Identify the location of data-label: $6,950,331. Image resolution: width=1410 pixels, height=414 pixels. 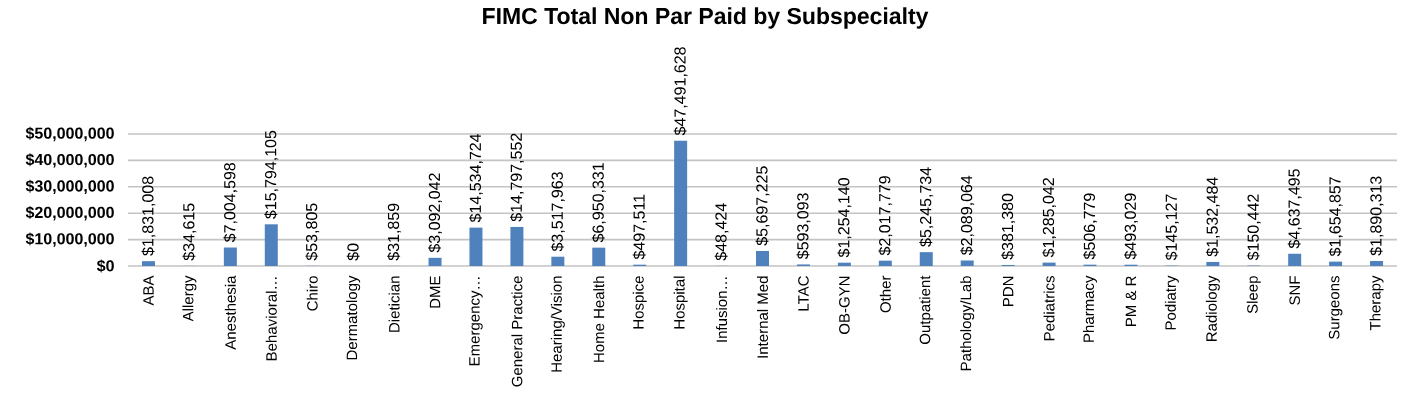
(598, 203).